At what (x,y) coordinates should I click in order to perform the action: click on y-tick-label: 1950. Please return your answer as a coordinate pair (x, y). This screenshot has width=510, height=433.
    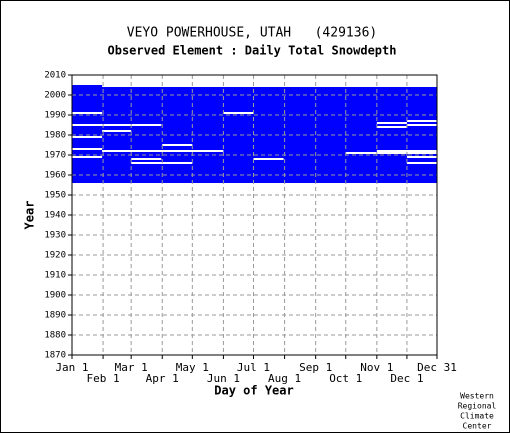
    Looking at the image, I should click on (55, 196).